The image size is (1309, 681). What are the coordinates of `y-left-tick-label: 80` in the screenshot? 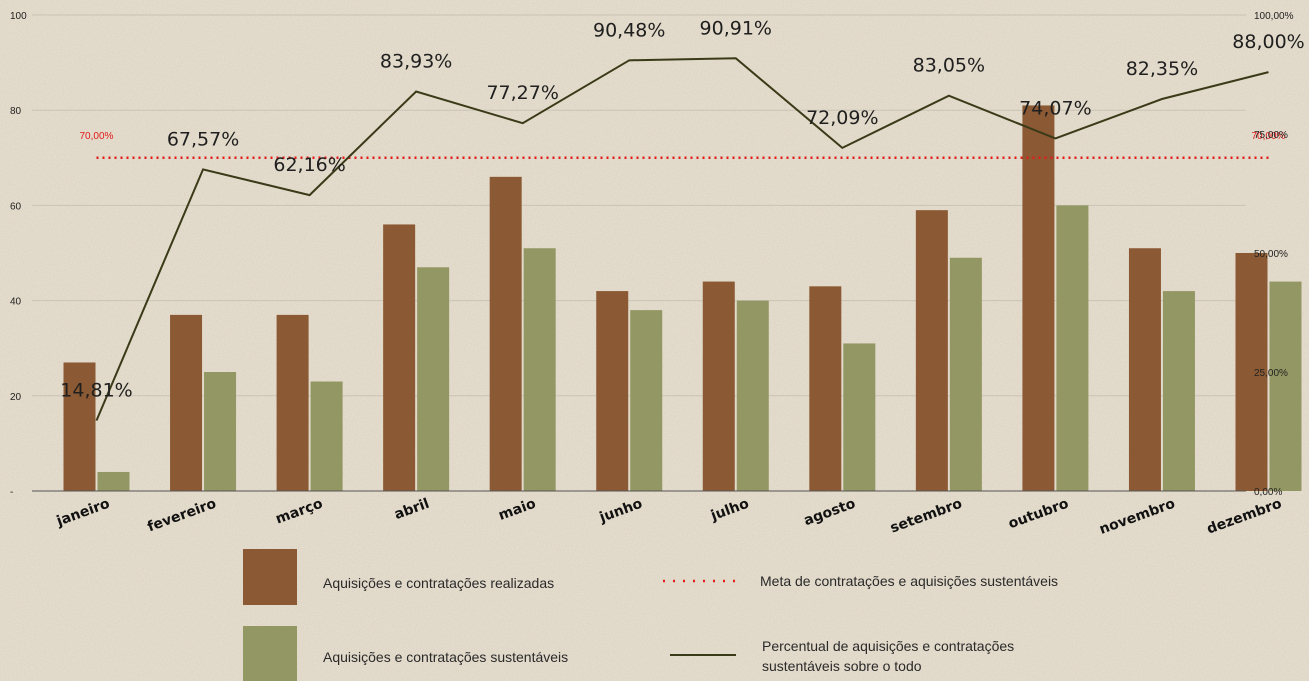 It's located at (16, 111).